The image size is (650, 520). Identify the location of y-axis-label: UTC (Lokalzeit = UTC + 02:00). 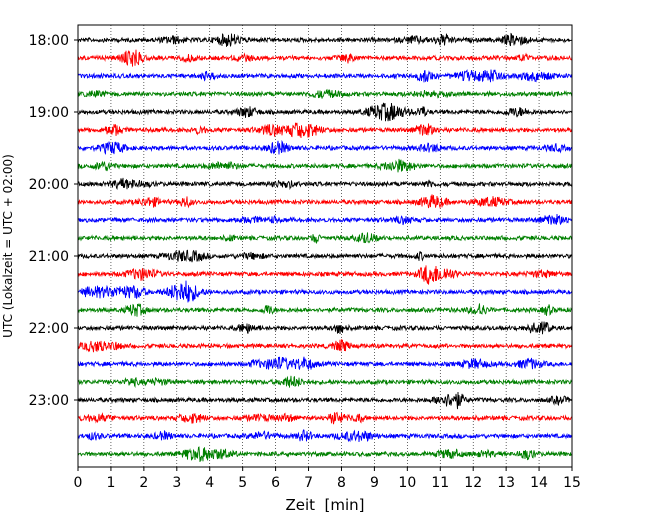
(8, 246).